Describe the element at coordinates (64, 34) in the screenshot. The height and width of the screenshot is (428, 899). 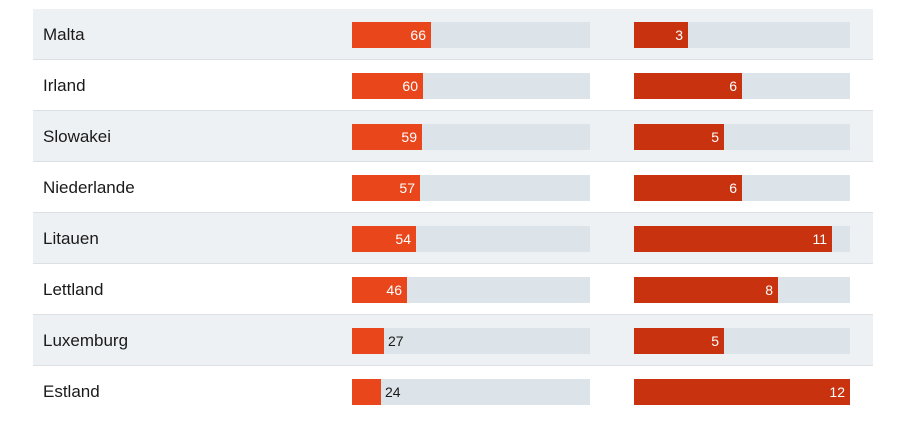
I see `country-label: Malta` at that location.